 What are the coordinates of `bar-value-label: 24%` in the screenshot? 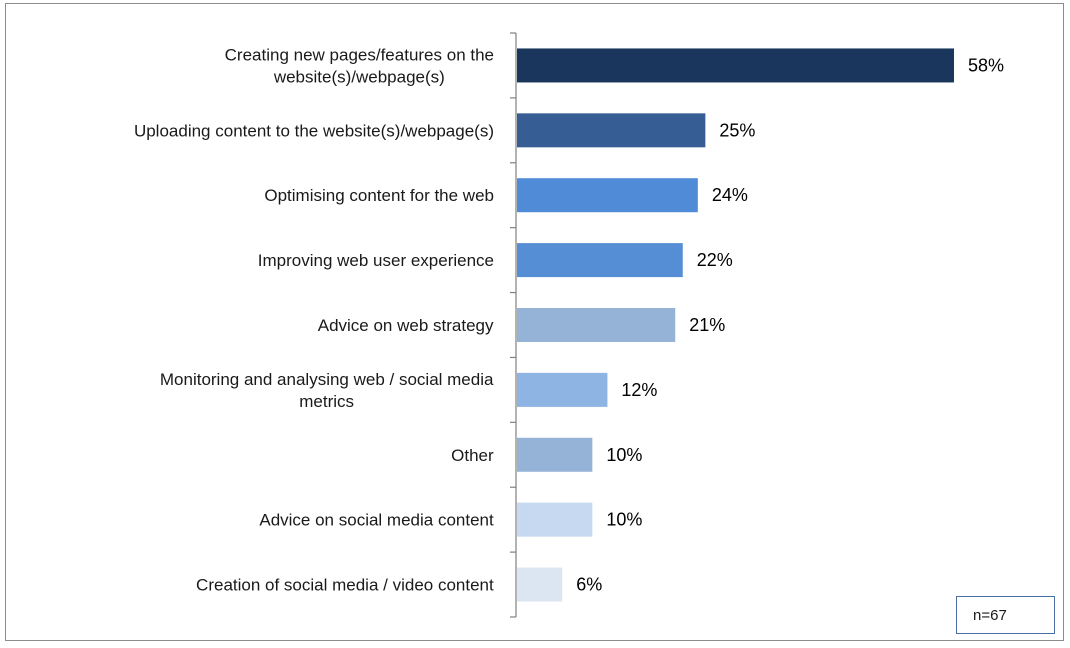 It's located at (730, 195).